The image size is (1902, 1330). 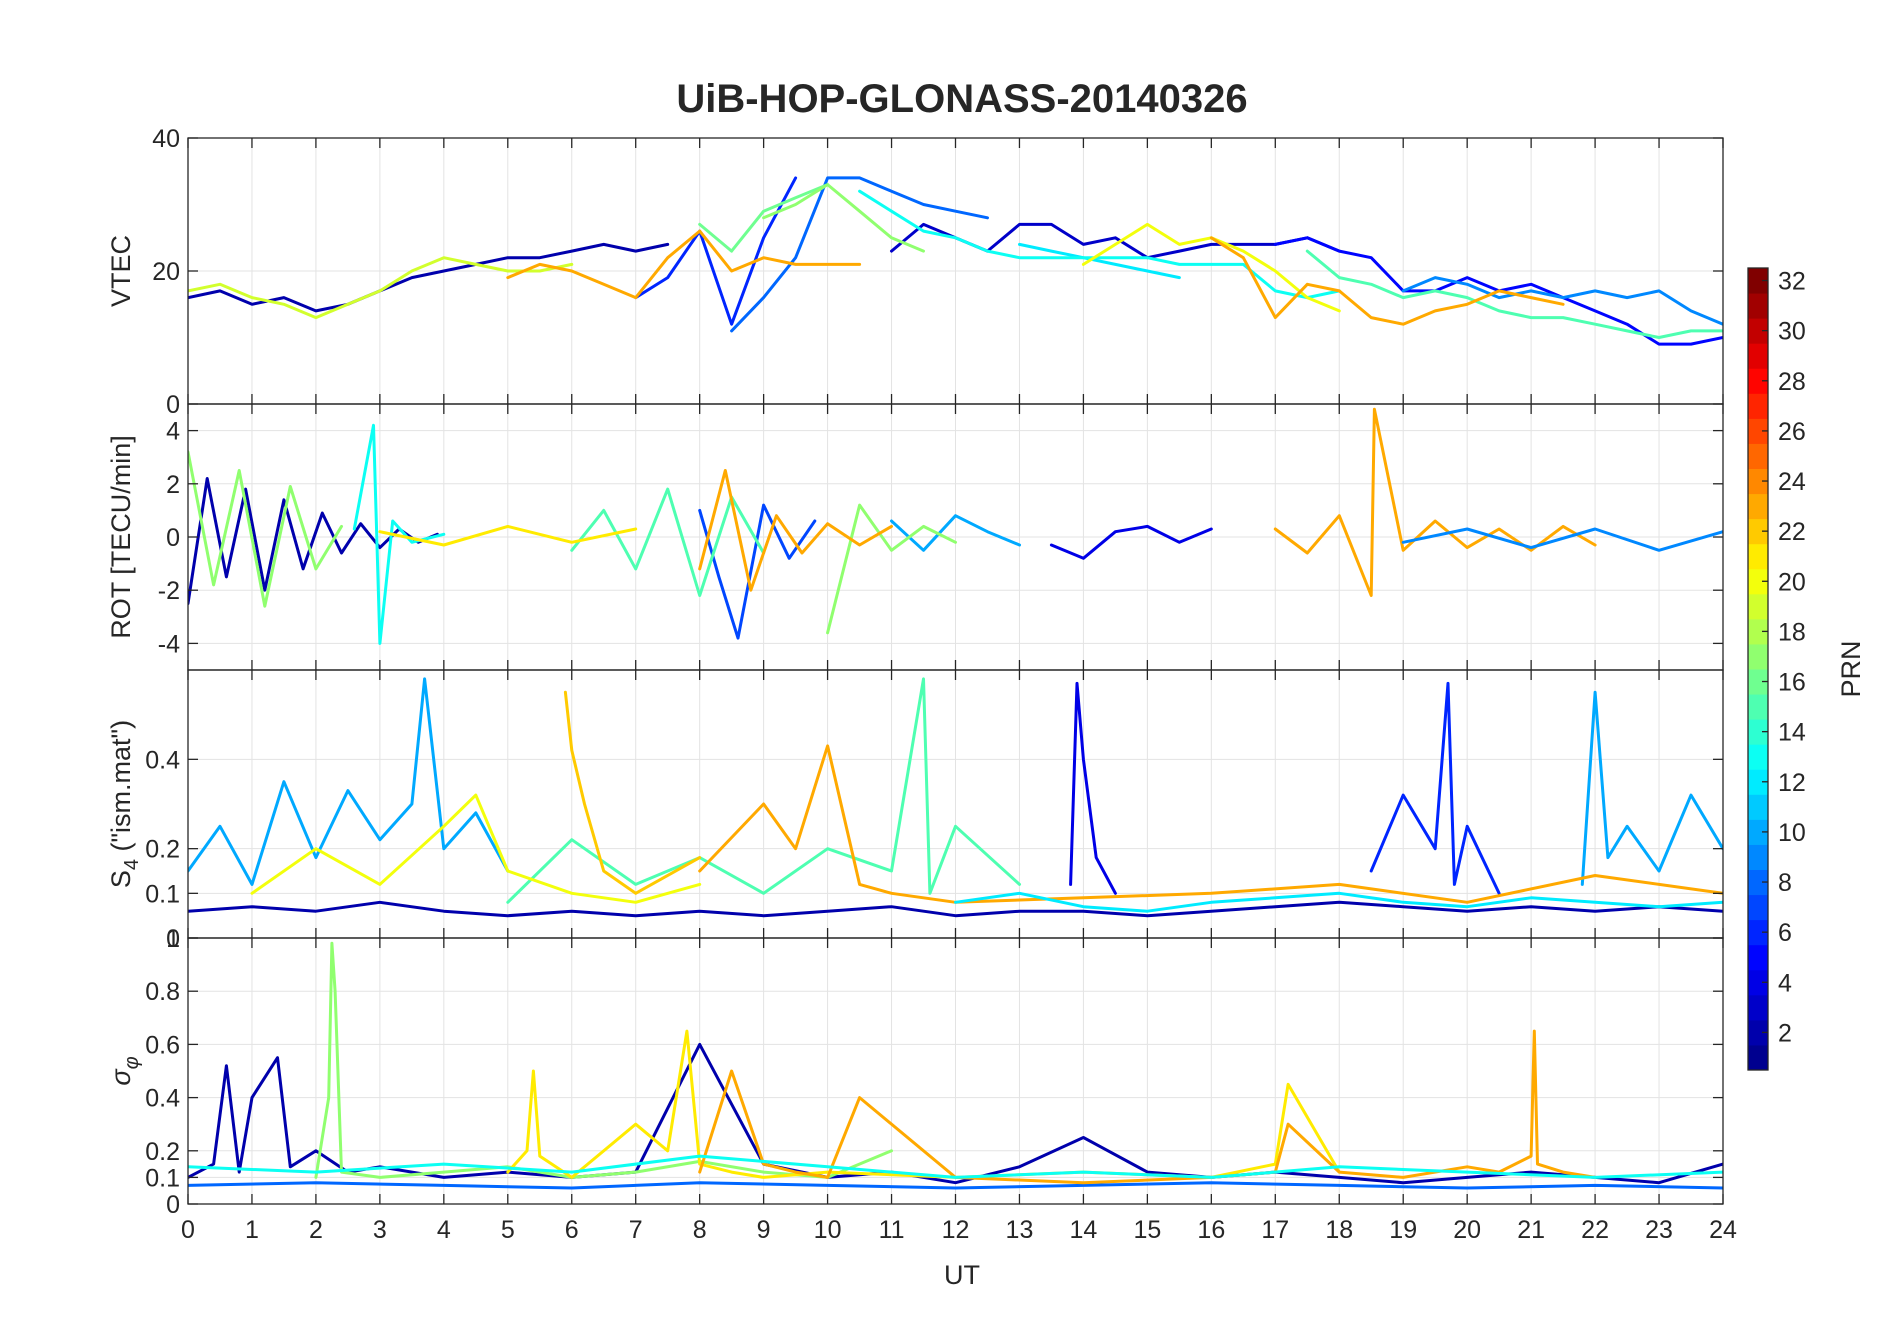 What do you see at coordinates (1403, 1230) in the screenshot?
I see `x-tick-label: 19` at bounding box center [1403, 1230].